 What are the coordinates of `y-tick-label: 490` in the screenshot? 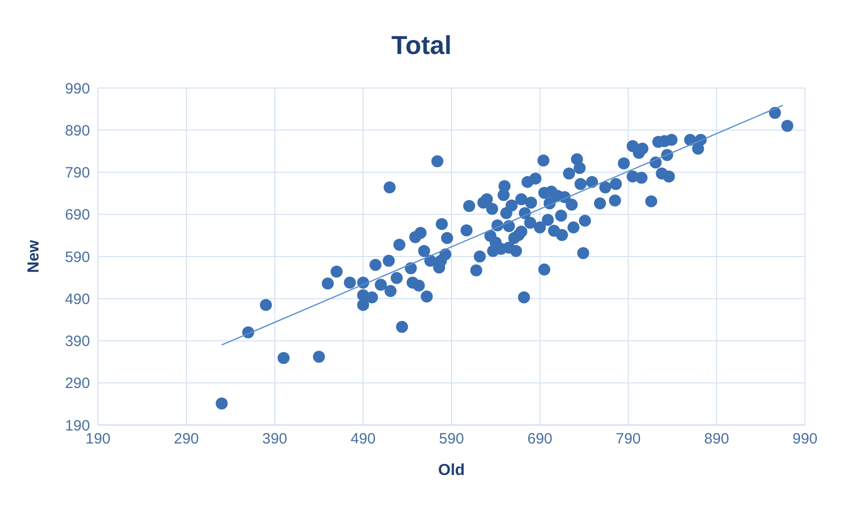 It's located at (77, 299).